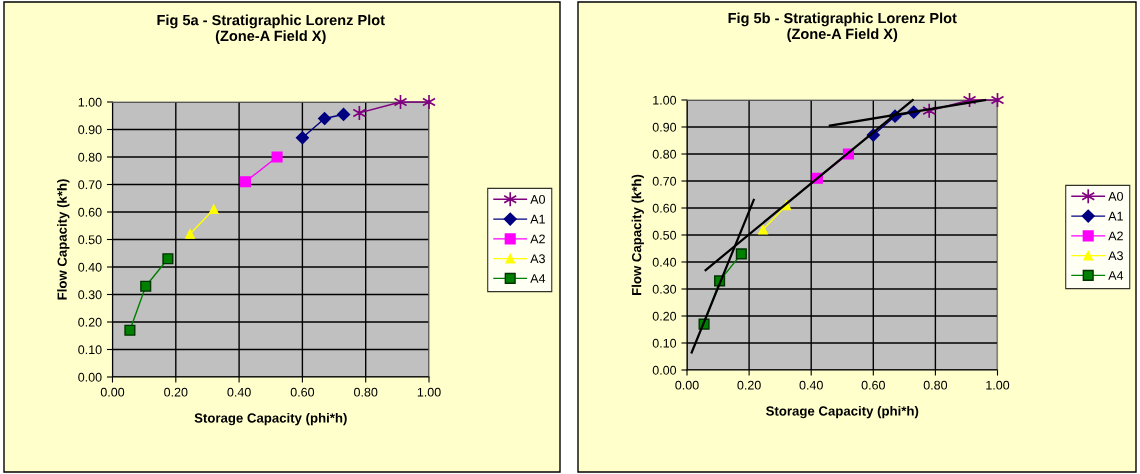  What do you see at coordinates (271, 29) in the screenshot?
I see `chart-title: Fig 5a - Stratigraphic Lorenz Plot (Zone-A Field X)` at bounding box center [271, 29].